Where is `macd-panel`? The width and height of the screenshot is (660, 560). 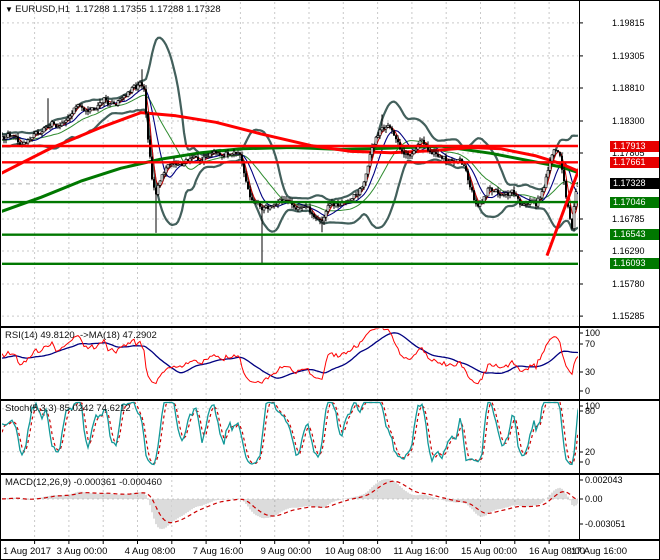 macd-panel is located at coordinates (290, 507).